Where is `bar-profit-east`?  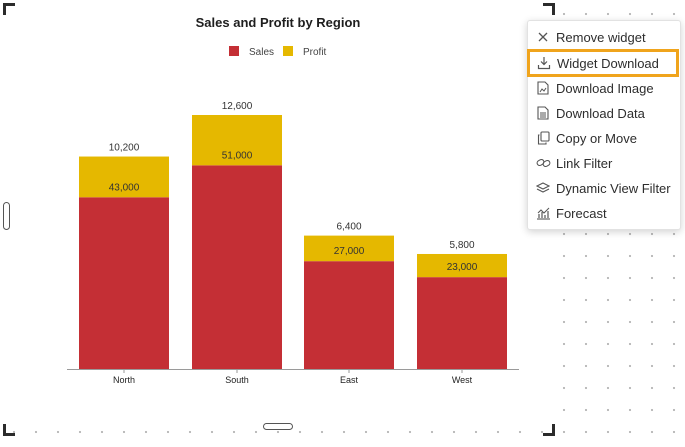
bar-profit-east is located at coordinates (349, 248).